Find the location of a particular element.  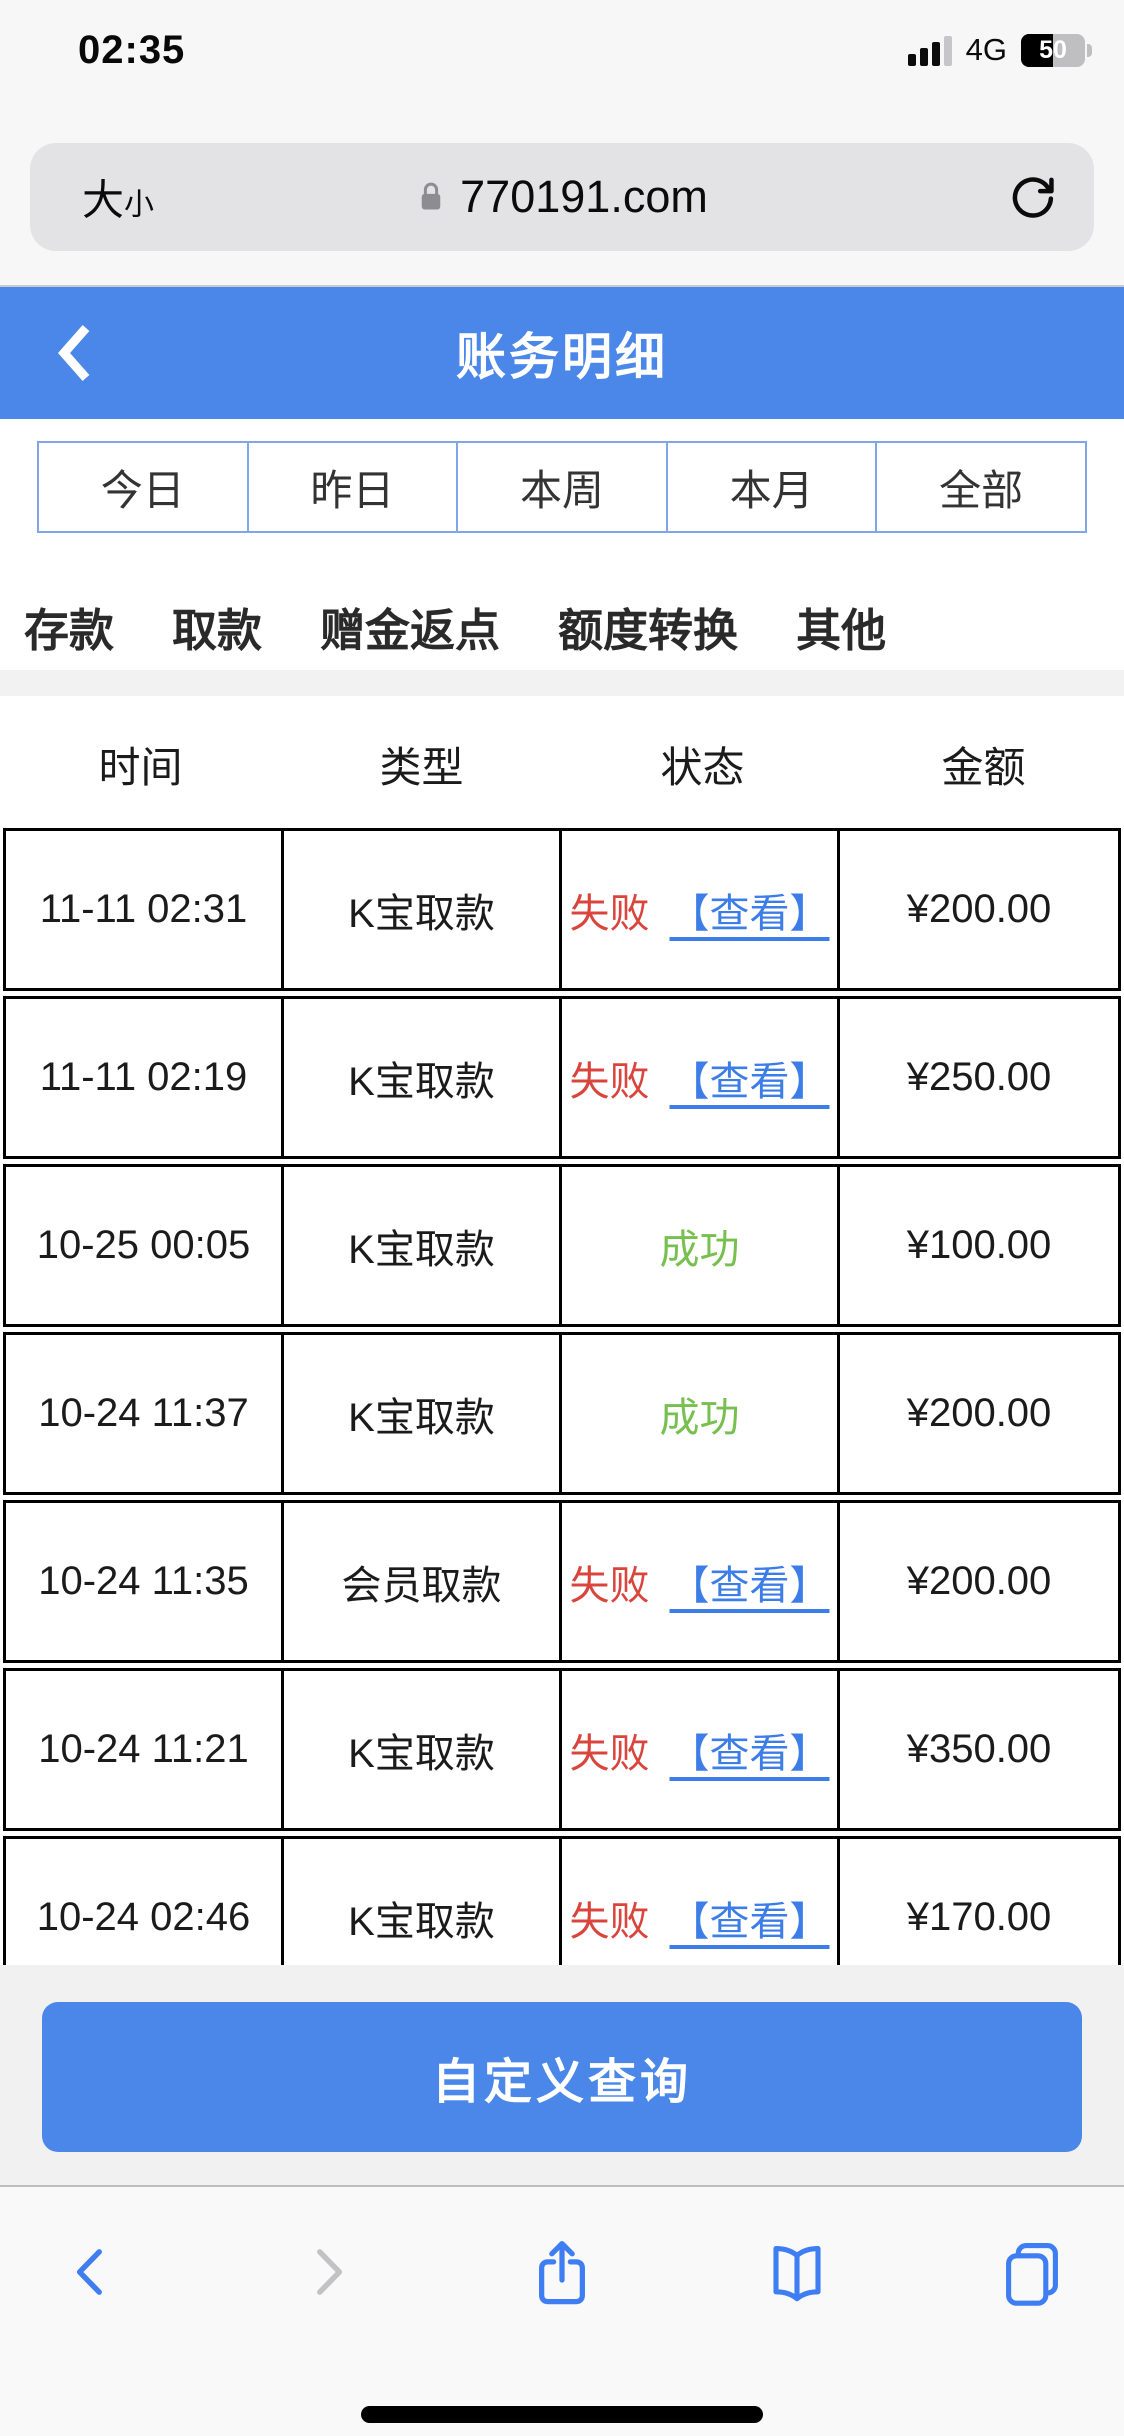

period-tab: 本月 is located at coordinates (773, 487).